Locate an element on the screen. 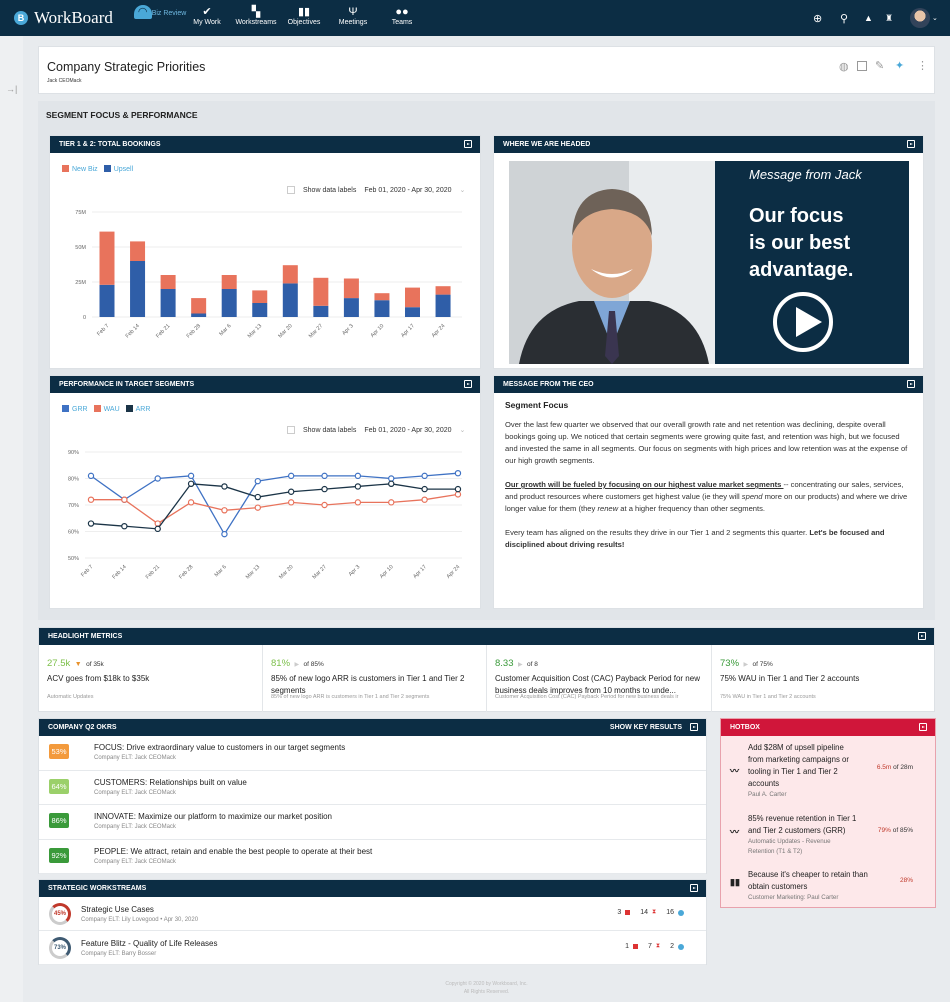  checkbox-label: Show data labels is located at coordinates (330, 190).